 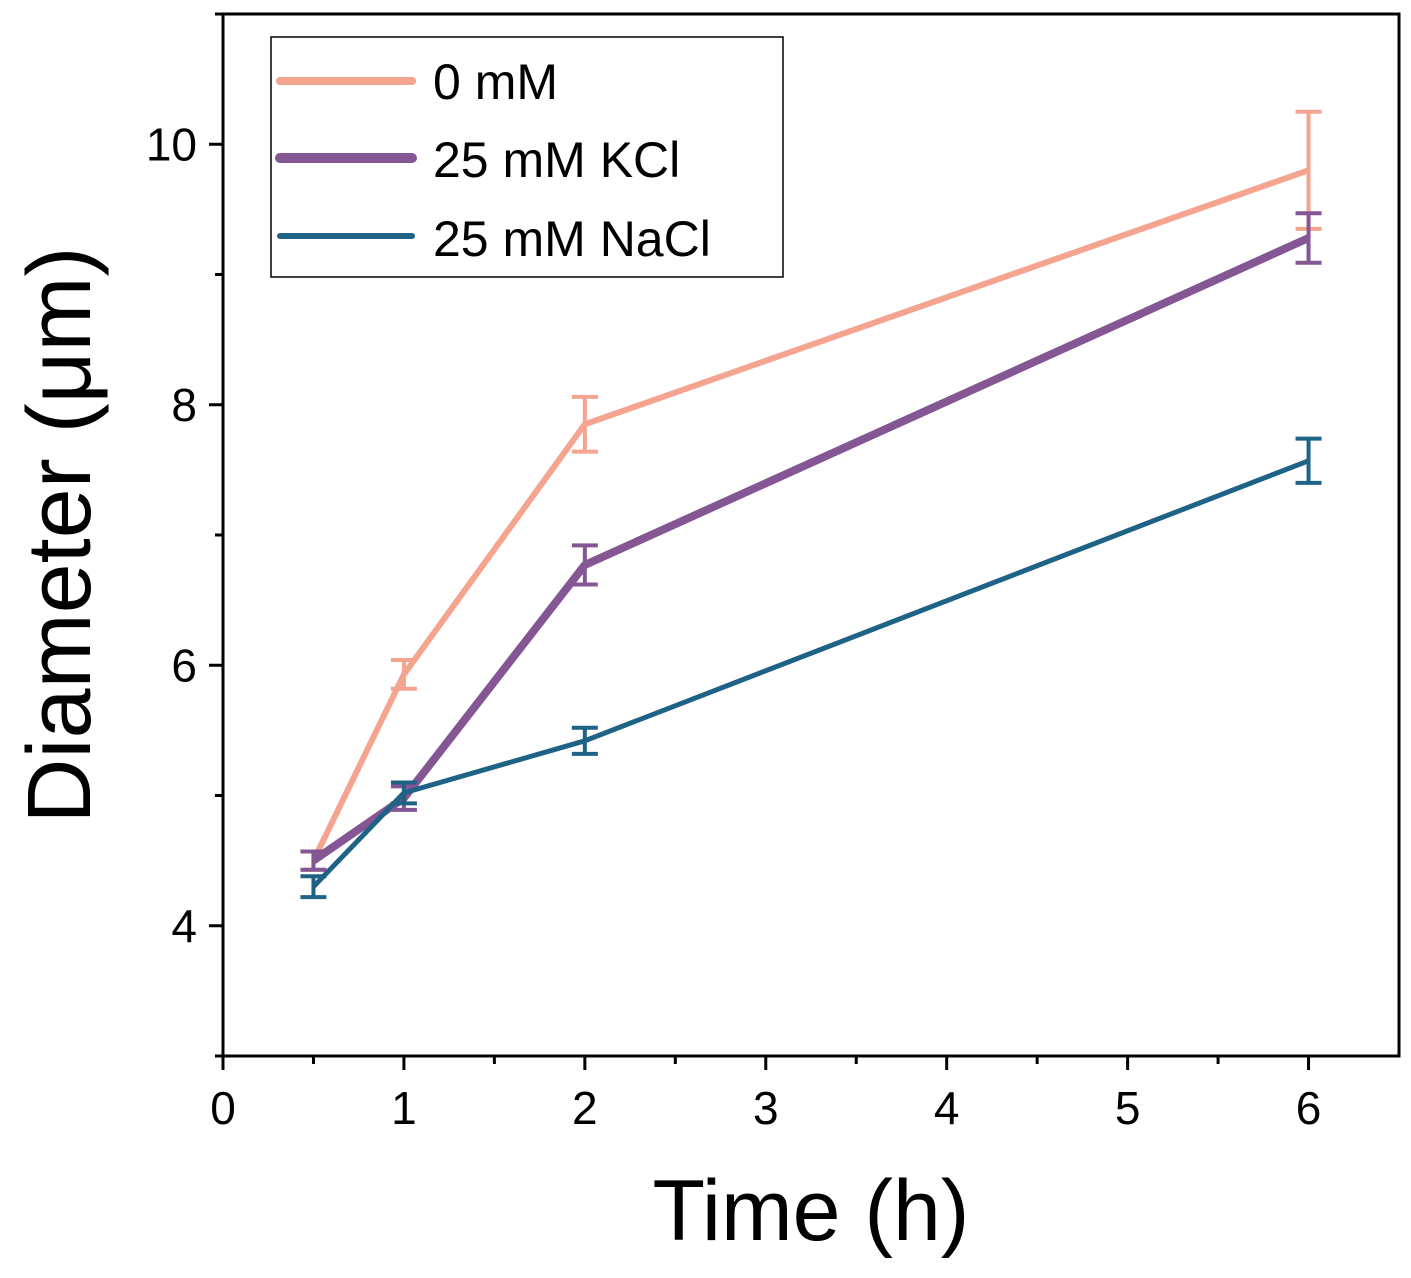 What do you see at coordinates (171, 144) in the screenshot?
I see `y-tick-label: 10` at bounding box center [171, 144].